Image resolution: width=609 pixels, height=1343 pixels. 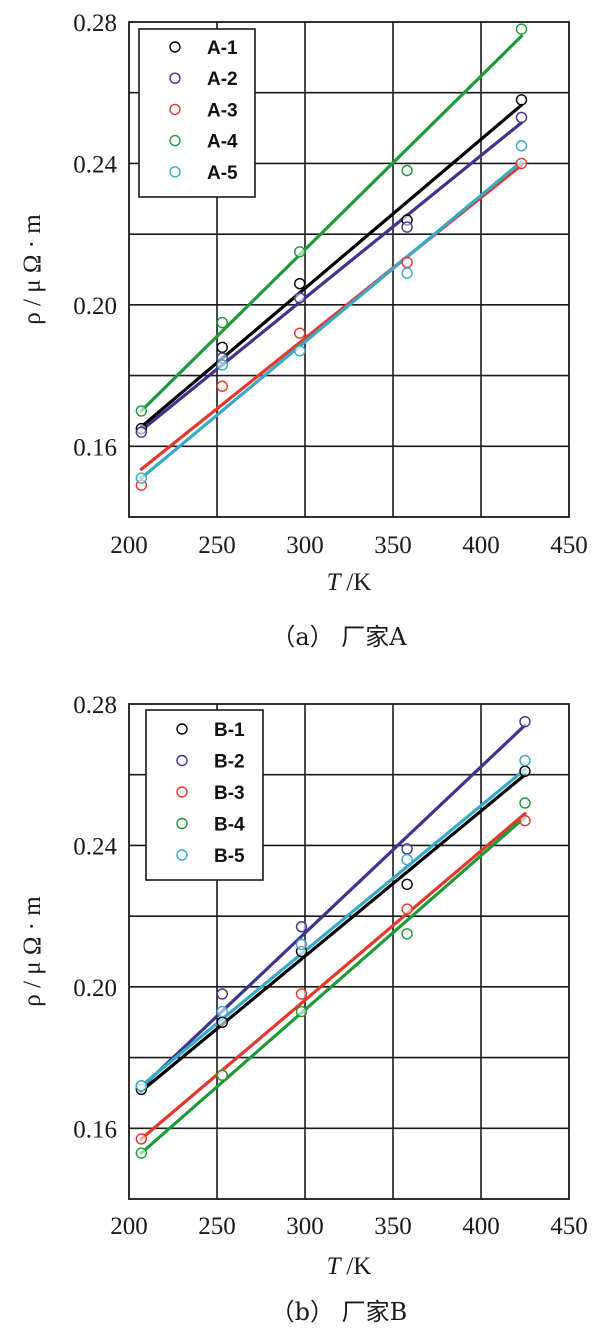 I want to click on legend-label-a-1: A-1, so click(x=222, y=48).